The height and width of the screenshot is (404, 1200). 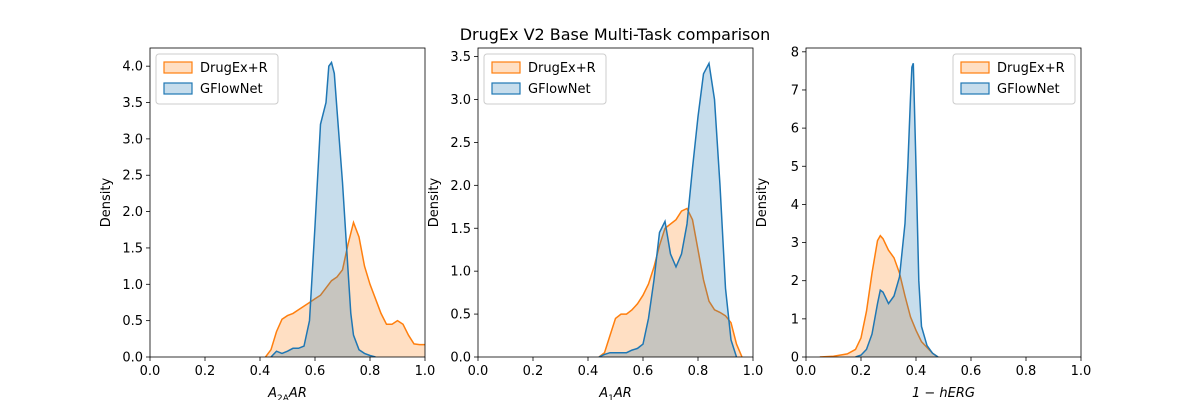 I want to click on x-axis-label-sub: 1, so click(x=611, y=397).